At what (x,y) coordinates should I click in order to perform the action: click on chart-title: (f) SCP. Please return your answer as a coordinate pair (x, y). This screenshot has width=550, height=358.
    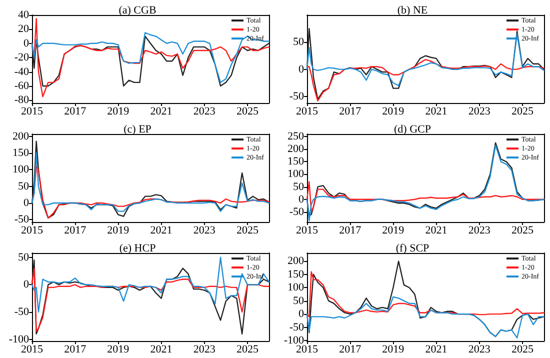
    Looking at the image, I should click on (413, 248).